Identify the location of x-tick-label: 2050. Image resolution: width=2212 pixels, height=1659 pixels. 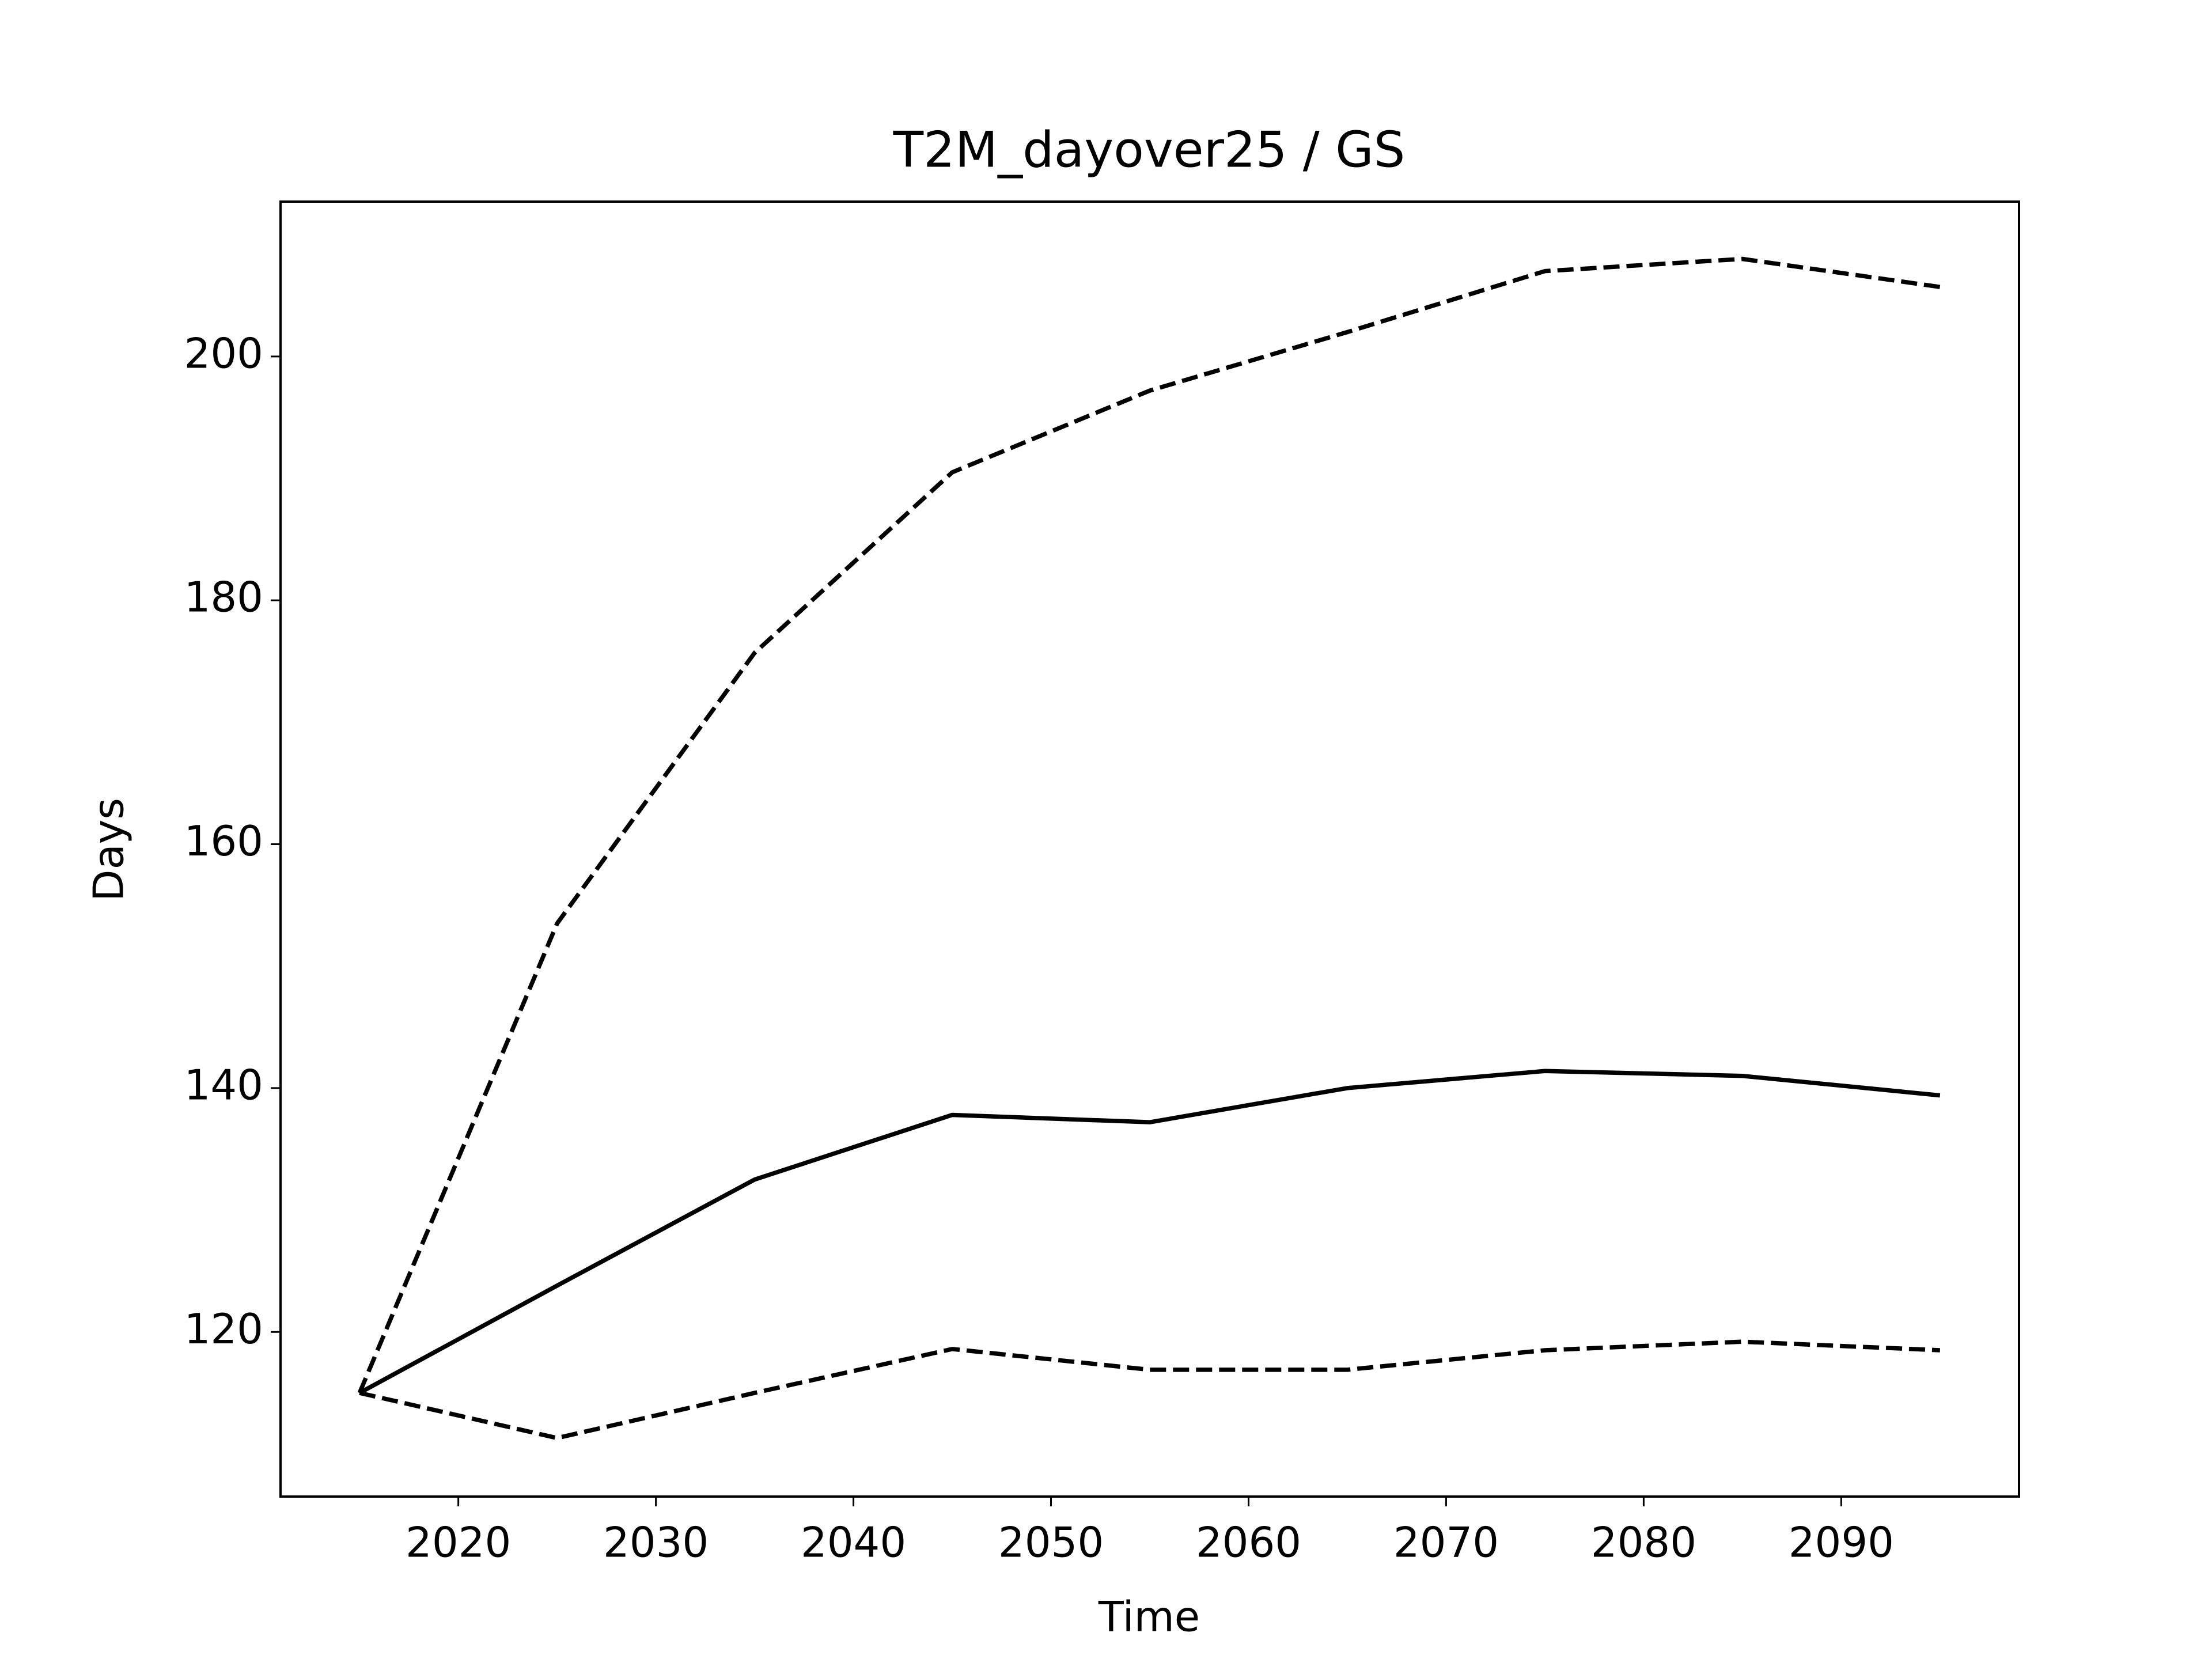
(1051, 1542).